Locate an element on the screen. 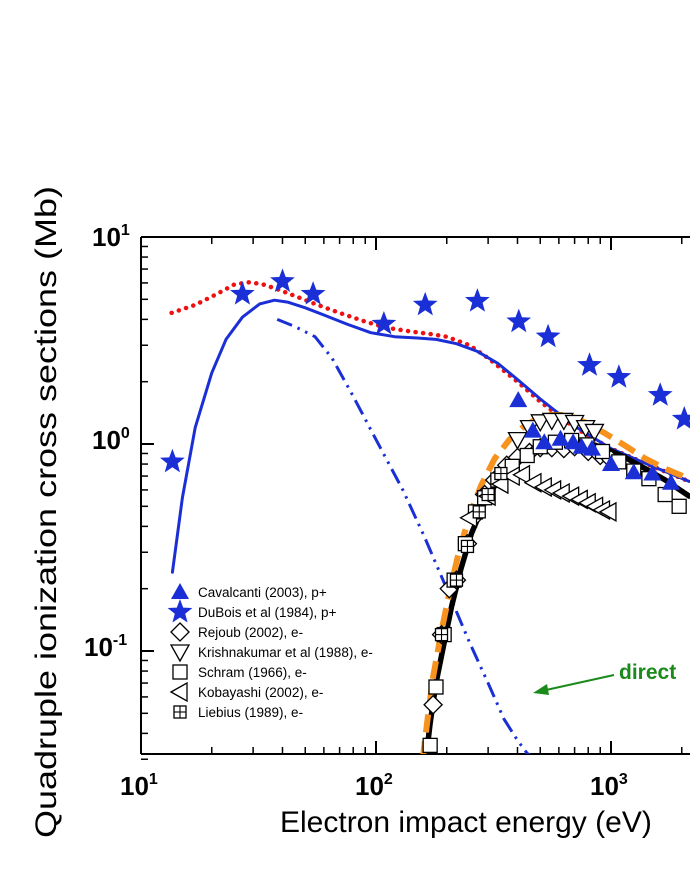 The width and height of the screenshot is (690, 892). x-tick-label-1: 10¹ is located at coordinates (139, 786).